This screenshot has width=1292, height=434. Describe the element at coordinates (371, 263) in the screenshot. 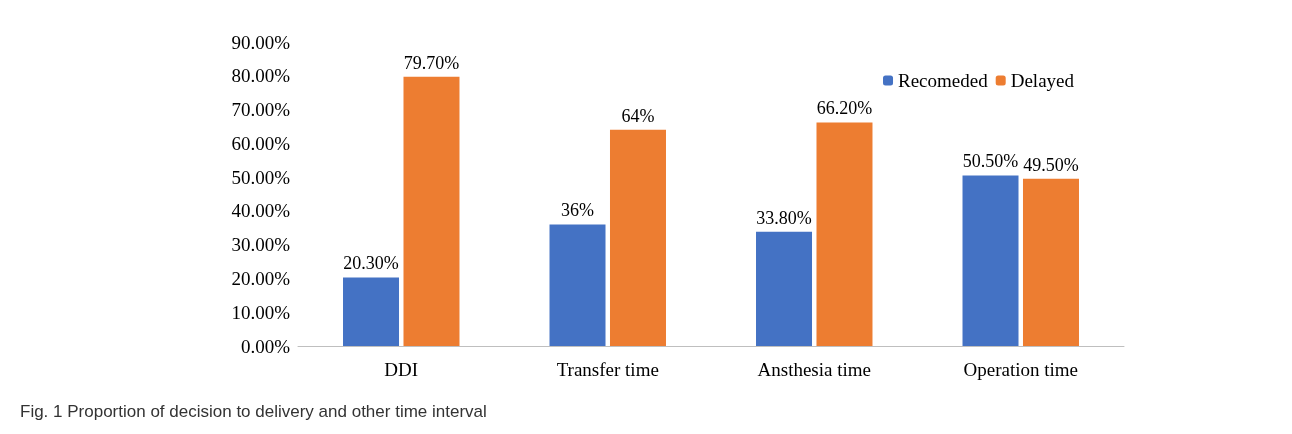

I see `data-label: 20.30%` at that location.